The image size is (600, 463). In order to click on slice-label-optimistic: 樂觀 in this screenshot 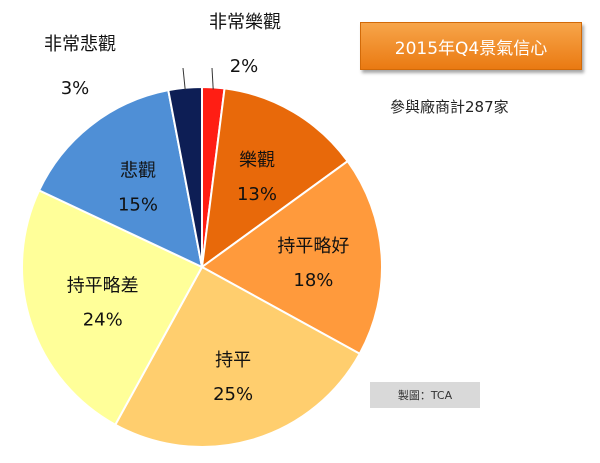, I will do `click(257, 160)`.